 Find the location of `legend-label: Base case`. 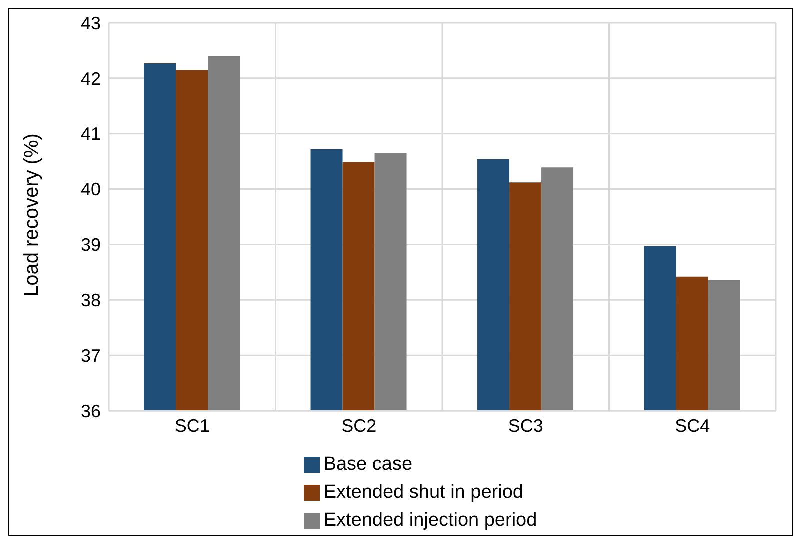

legend-label: Base case is located at coordinates (368, 464).